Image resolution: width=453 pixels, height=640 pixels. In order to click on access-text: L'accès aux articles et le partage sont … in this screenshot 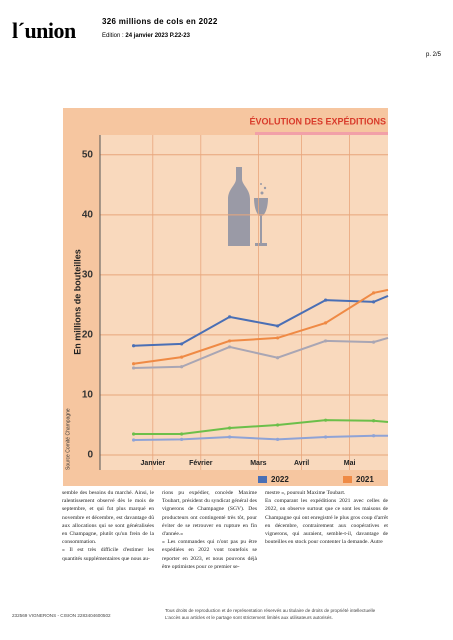, I will do `click(249, 617)`.